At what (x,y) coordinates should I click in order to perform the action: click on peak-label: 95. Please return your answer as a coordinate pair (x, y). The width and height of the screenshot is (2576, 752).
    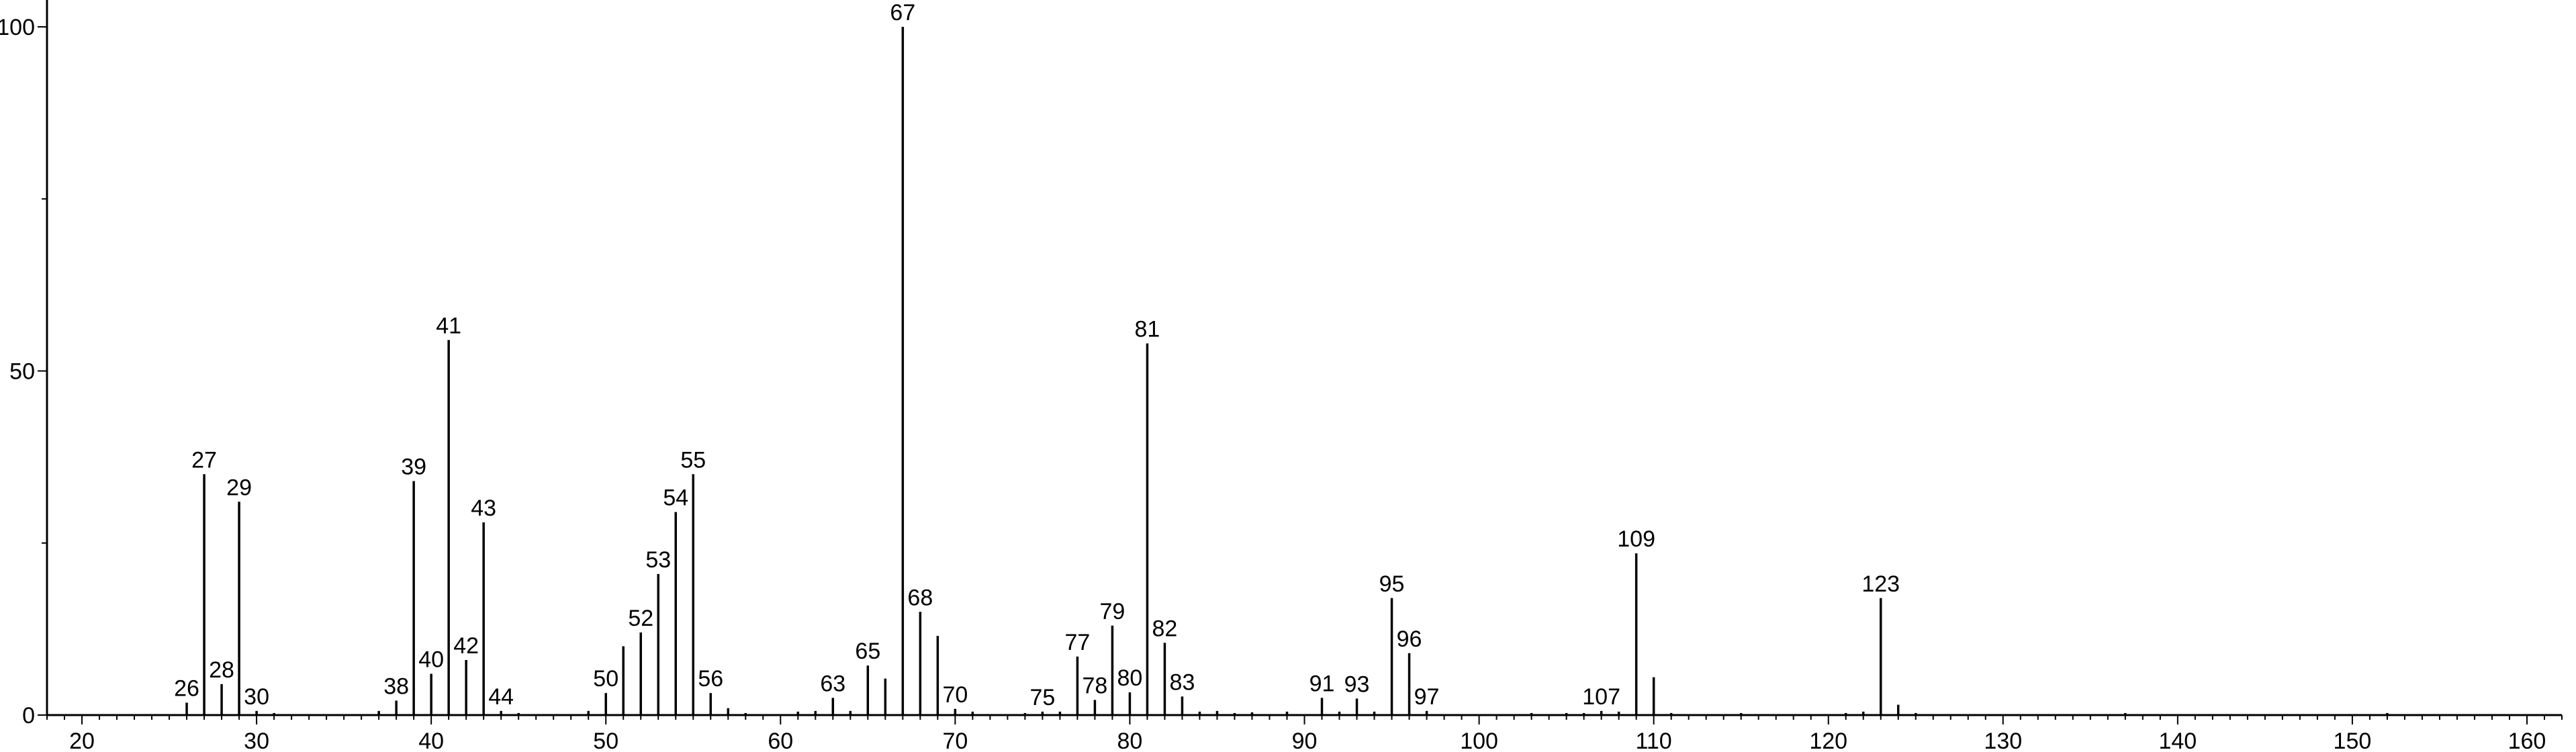
    Looking at the image, I should click on (1392, 584).